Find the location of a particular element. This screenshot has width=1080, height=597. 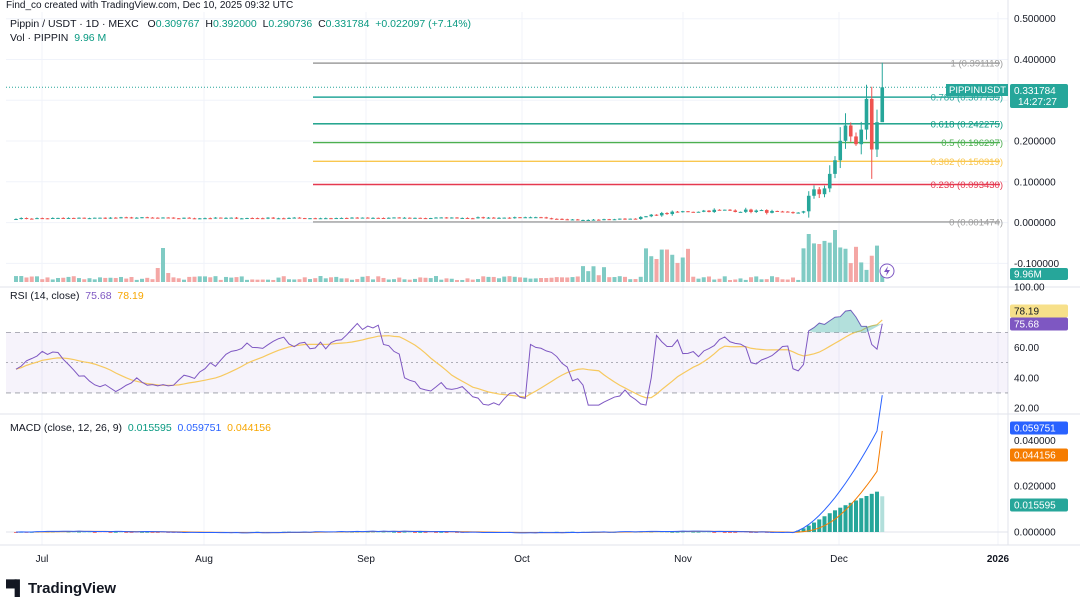

price-axis-label: 0.400000 is located at coordinates (1035, 60).